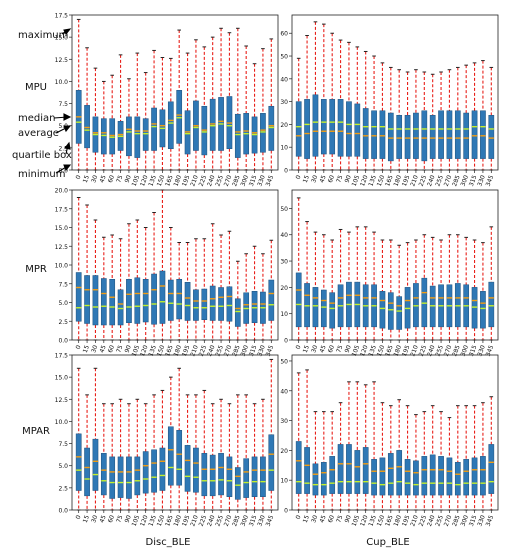  I want to click on y-tick-label: 7.5, so click(63, 104).